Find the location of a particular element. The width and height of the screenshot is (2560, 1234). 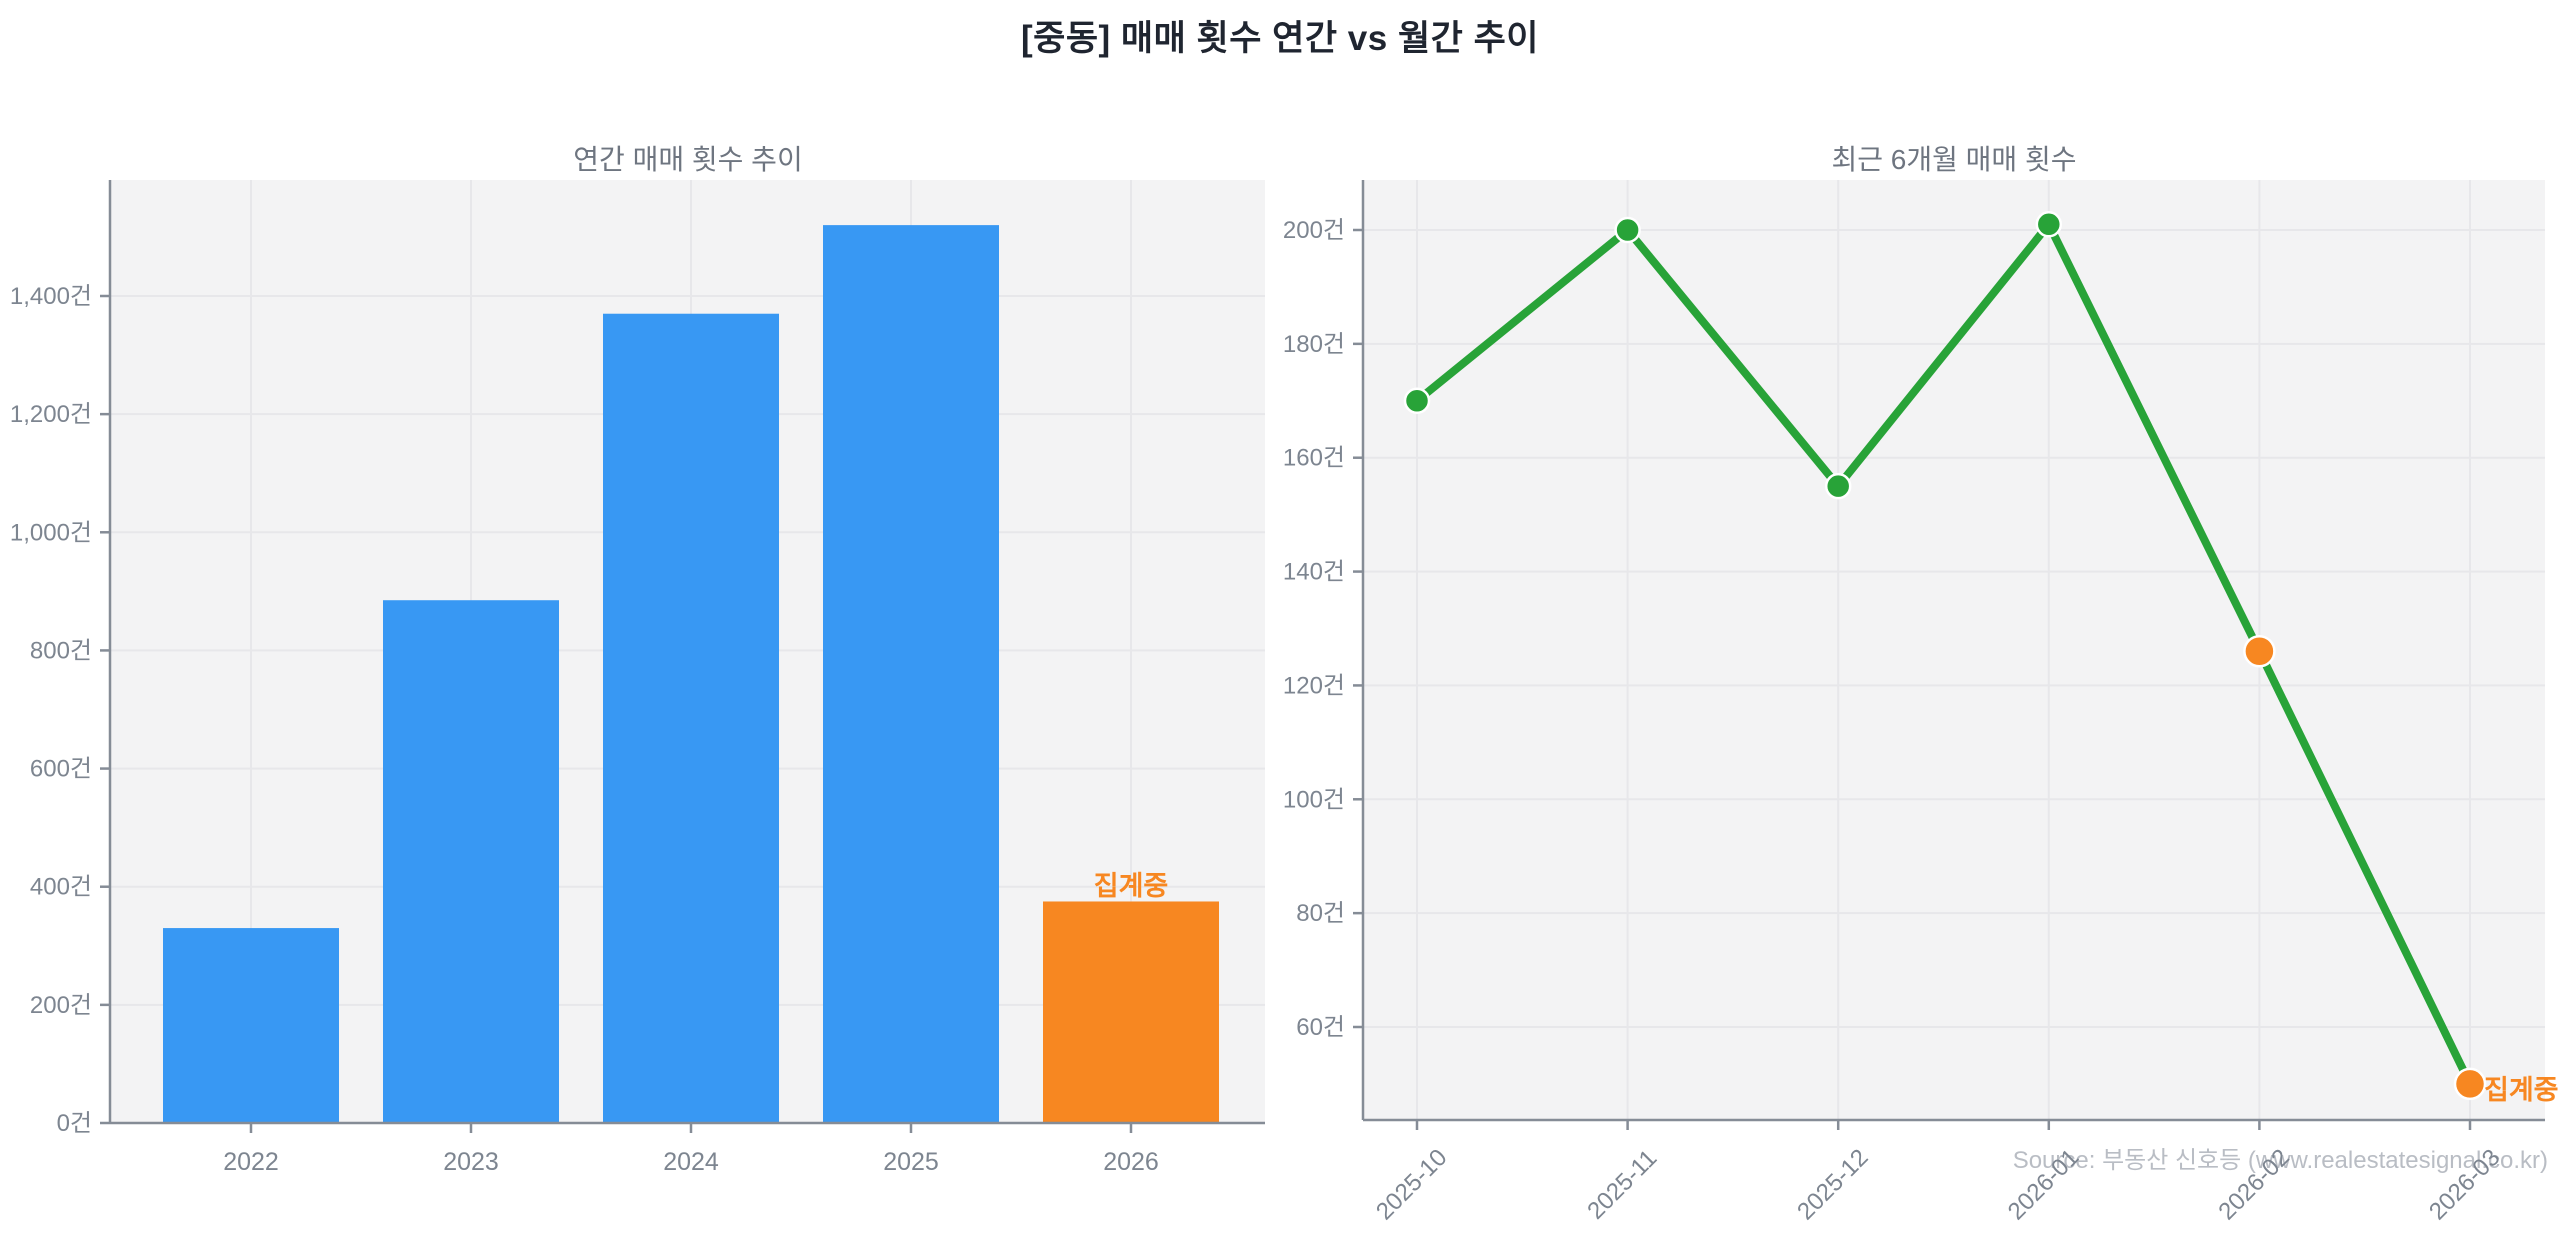

bar-2022 is located at coordinates (251, 1025).